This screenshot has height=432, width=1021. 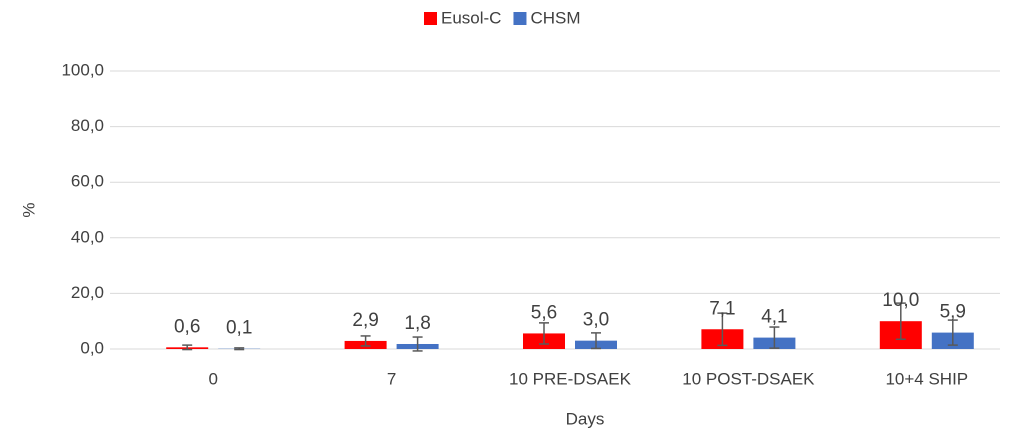 I want to click on x-tick-label: 0, so click(x=212, y=378).